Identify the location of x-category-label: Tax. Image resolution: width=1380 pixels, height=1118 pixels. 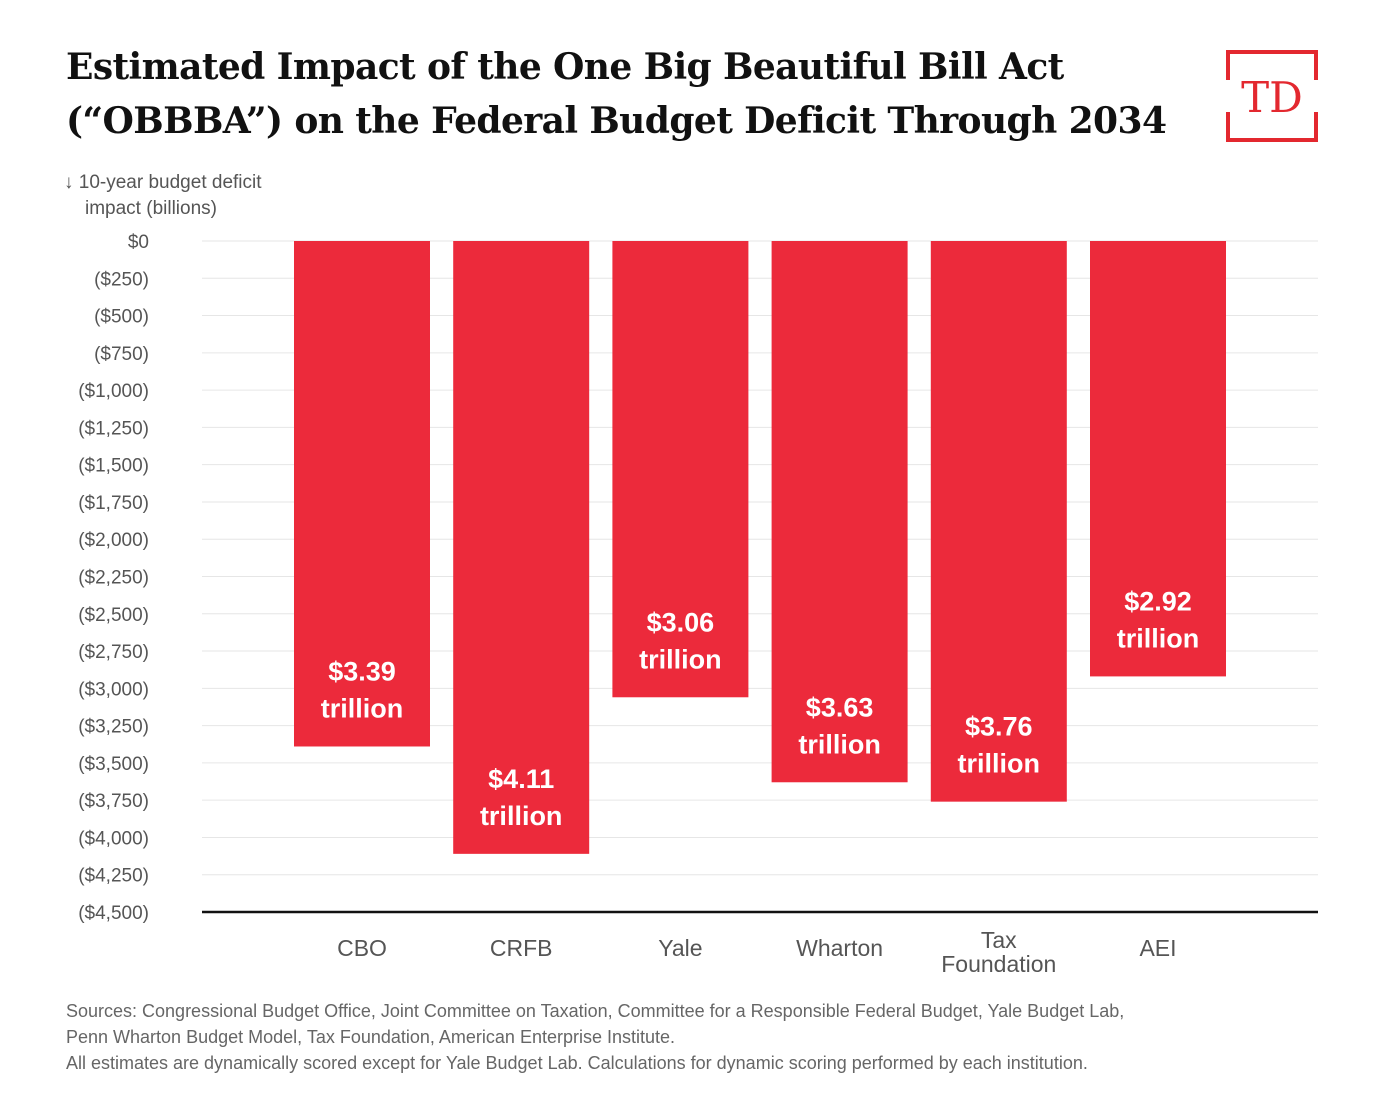
(999, 940).